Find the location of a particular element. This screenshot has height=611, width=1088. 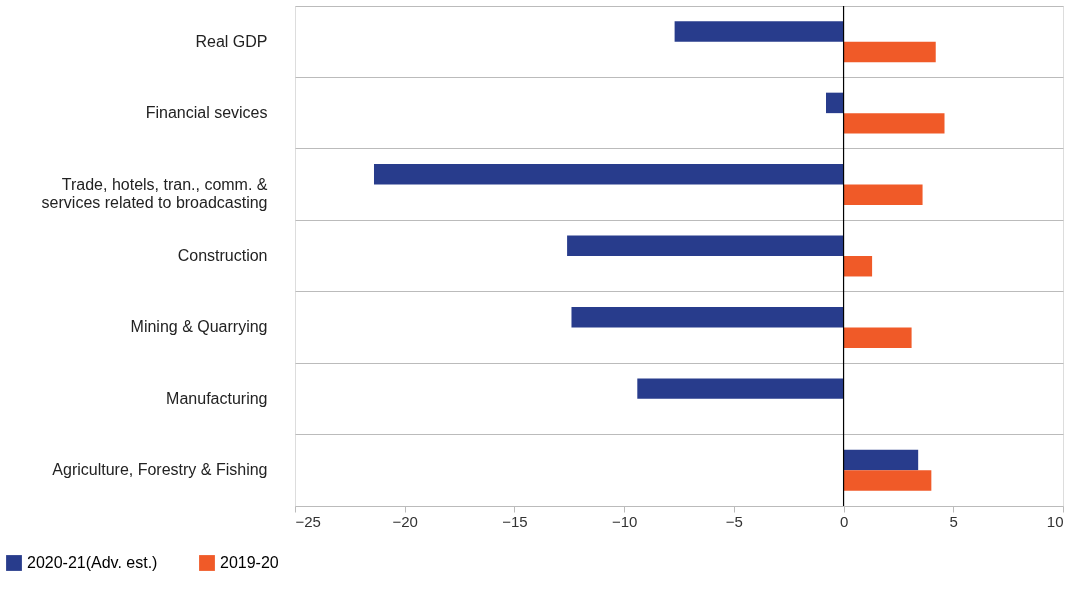

y-tick-label: Agriculture, Forestry & Fishing is located at coordinates (160, 470).